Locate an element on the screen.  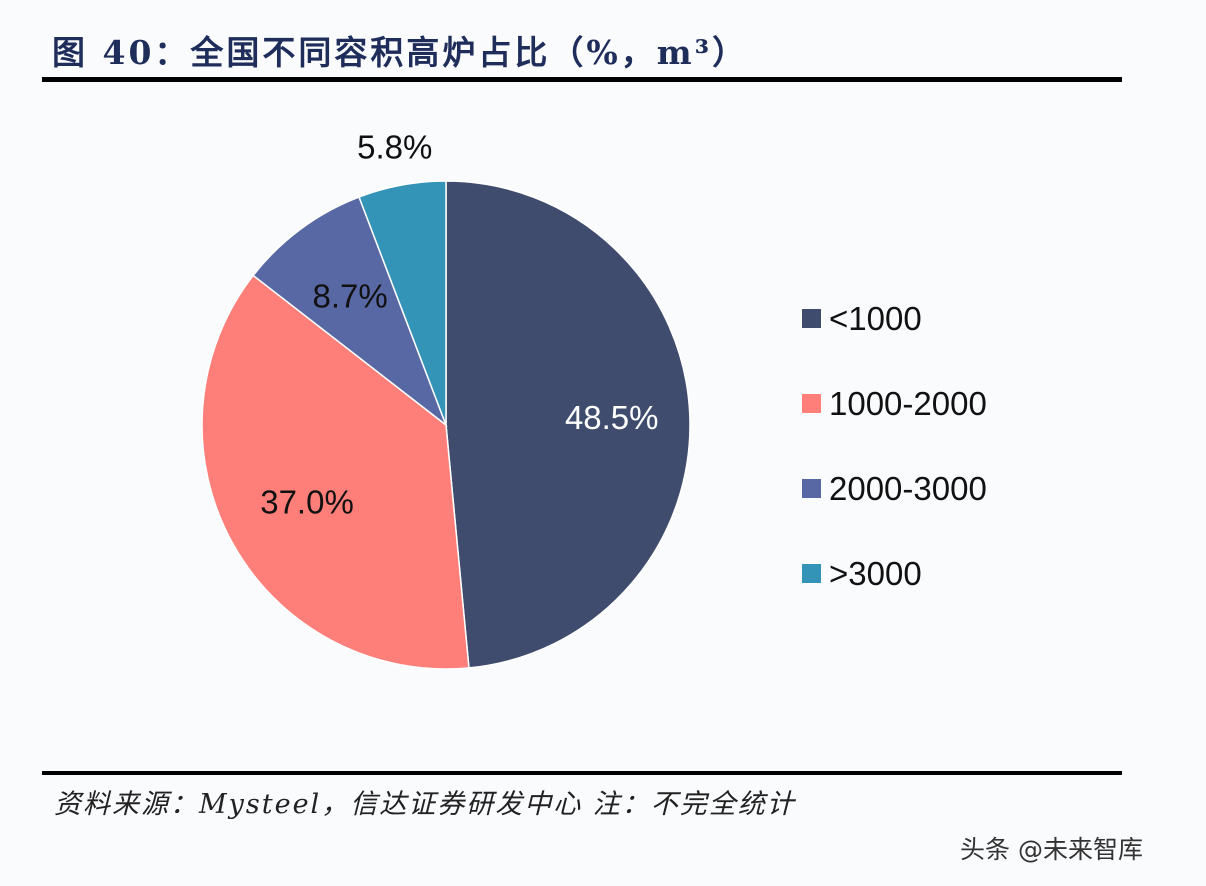
legend-label: 1000-2000 is located at coordinates (908, 403).